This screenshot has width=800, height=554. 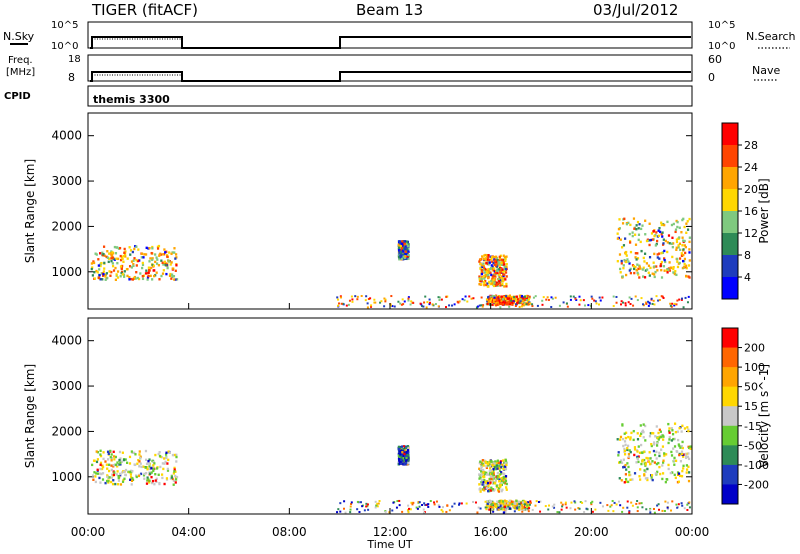 I want to click on colorbar-tick-label: -100, so click(x=756, y=465).